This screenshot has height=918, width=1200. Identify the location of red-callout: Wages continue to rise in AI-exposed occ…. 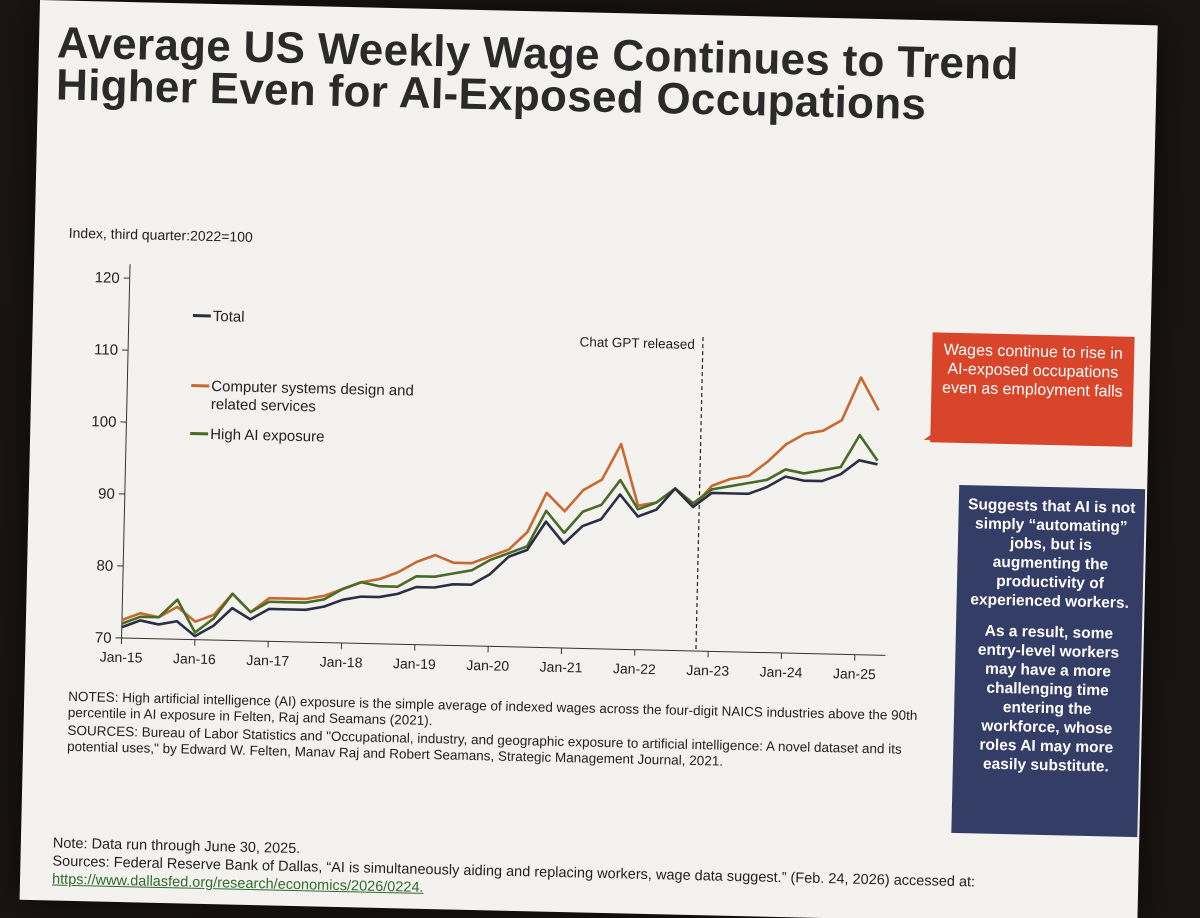
(1032, 389).